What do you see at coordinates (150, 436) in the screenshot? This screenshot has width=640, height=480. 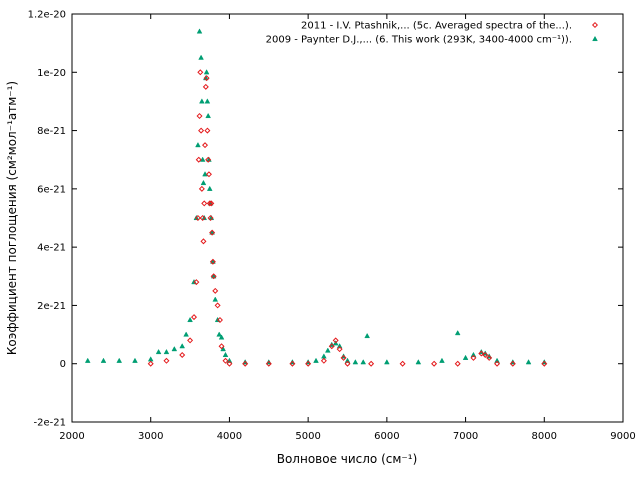 I see `x-tick-label: 3000` at bounding box center [150, 436].